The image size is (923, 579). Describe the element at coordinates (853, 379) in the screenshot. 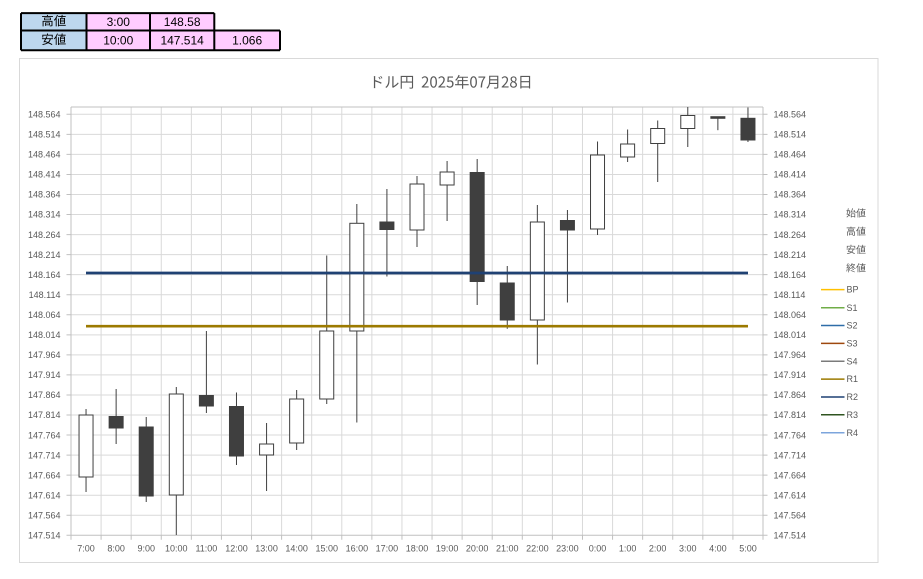

I see `svg-text: R1` at that location.